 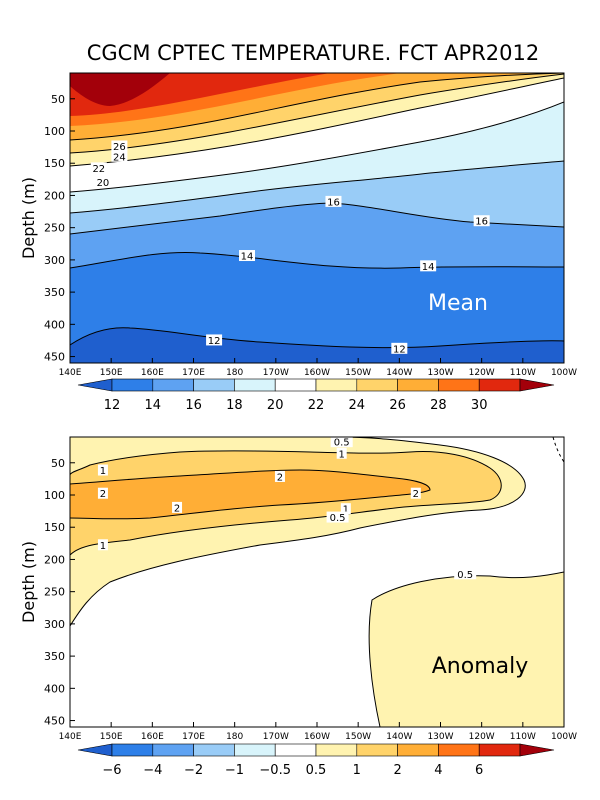 I want to click on anomaly-region-right-0.5, so click(x=466, y=649).